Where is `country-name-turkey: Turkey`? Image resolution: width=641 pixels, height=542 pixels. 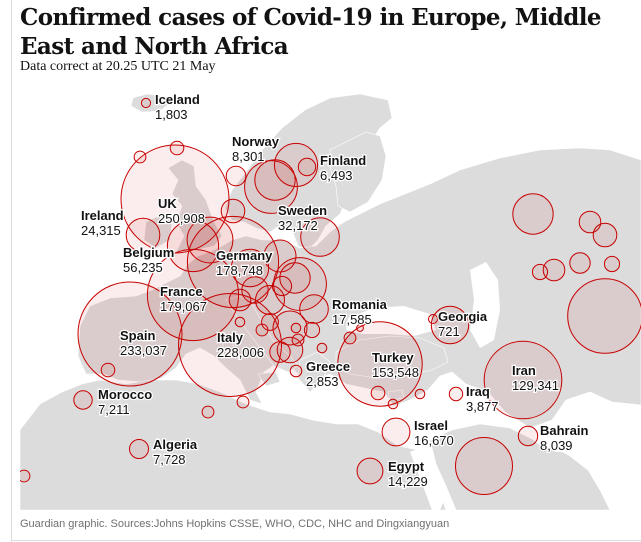
country-name-turkey: Turkey is located at coordinates (393, 357).